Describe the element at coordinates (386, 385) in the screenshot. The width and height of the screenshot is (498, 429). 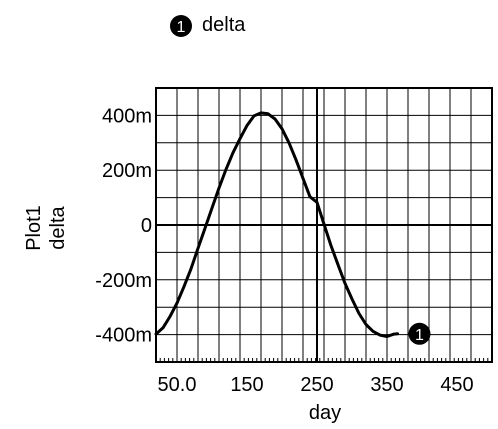
I see `x-tick-label: 350` at that location.